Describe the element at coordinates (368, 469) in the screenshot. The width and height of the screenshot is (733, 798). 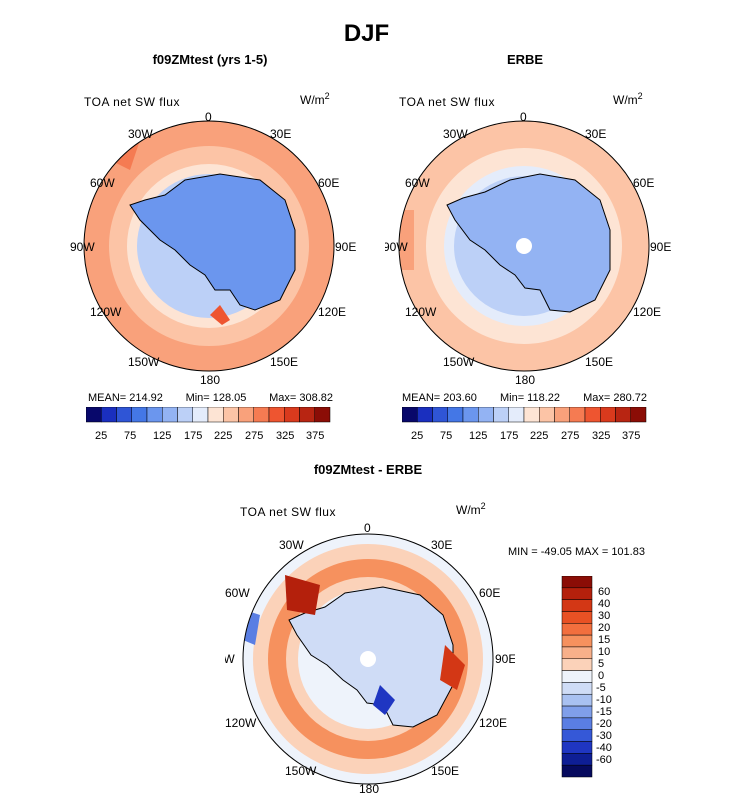
I see `panel3-title: f09ZMtest - ERBE` at that location.